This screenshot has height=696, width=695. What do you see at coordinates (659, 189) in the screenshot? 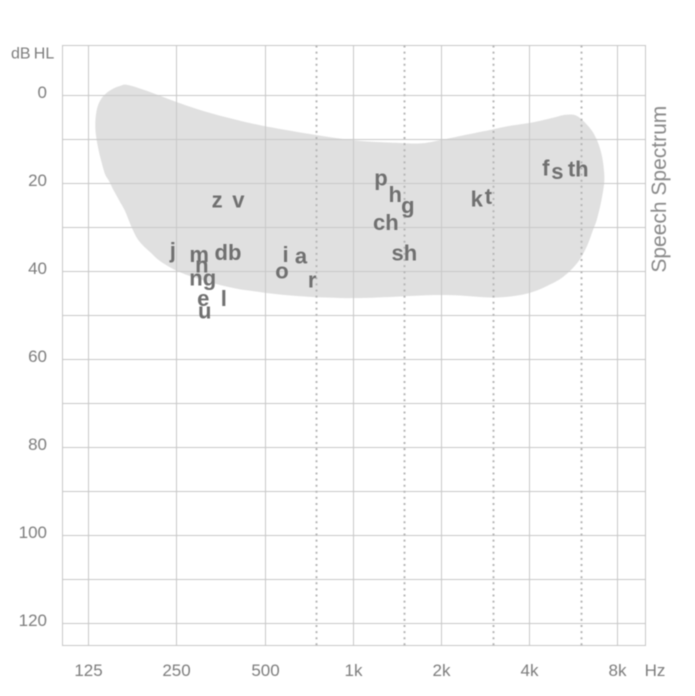
I see `svg-text: Speech Spectrum` at bounding box center [659, 189].